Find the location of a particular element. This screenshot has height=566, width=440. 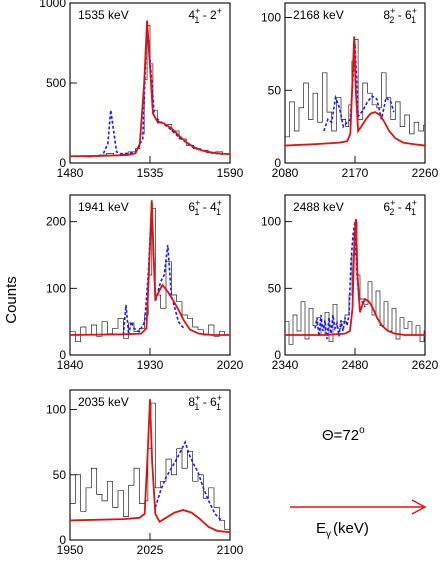

x-tick-label: 2620 is located at coordinates (425, 365).